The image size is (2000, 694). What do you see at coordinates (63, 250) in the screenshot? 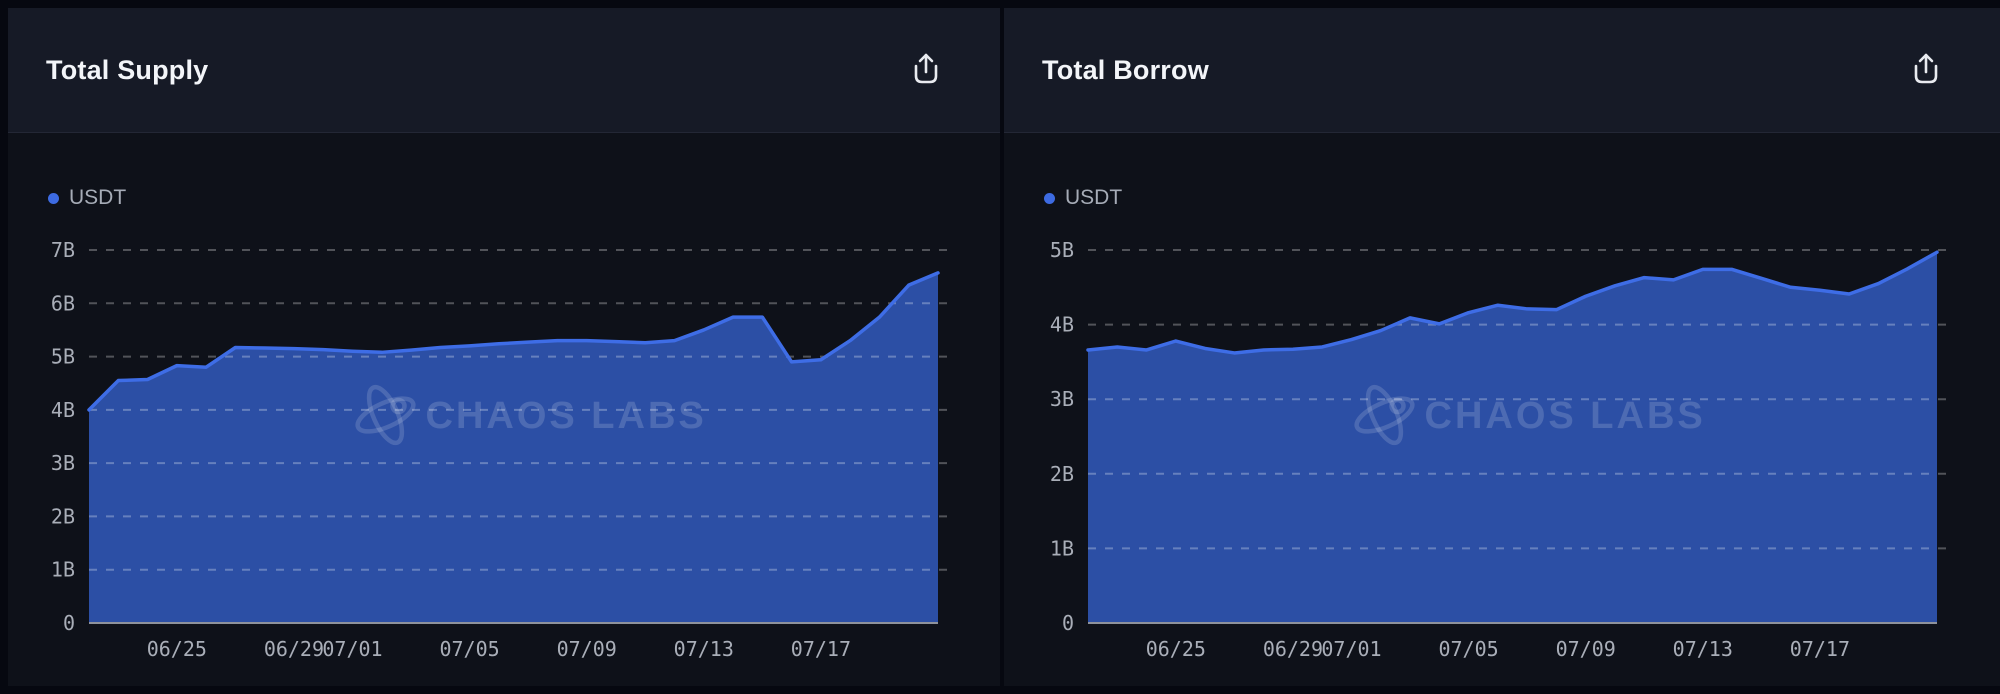
I see `y-tick-label: 7B` at bounding box center [63, 250].